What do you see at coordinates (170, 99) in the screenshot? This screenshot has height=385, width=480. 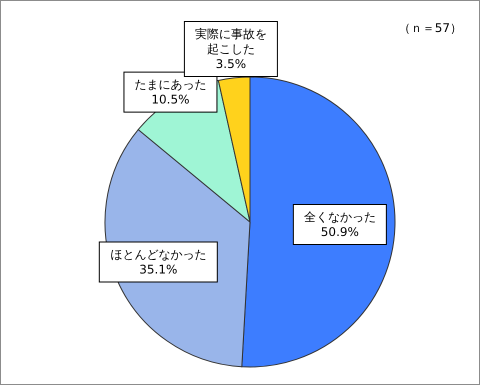 I see `data-label: 10.5%` at bounding box center [170, 99].